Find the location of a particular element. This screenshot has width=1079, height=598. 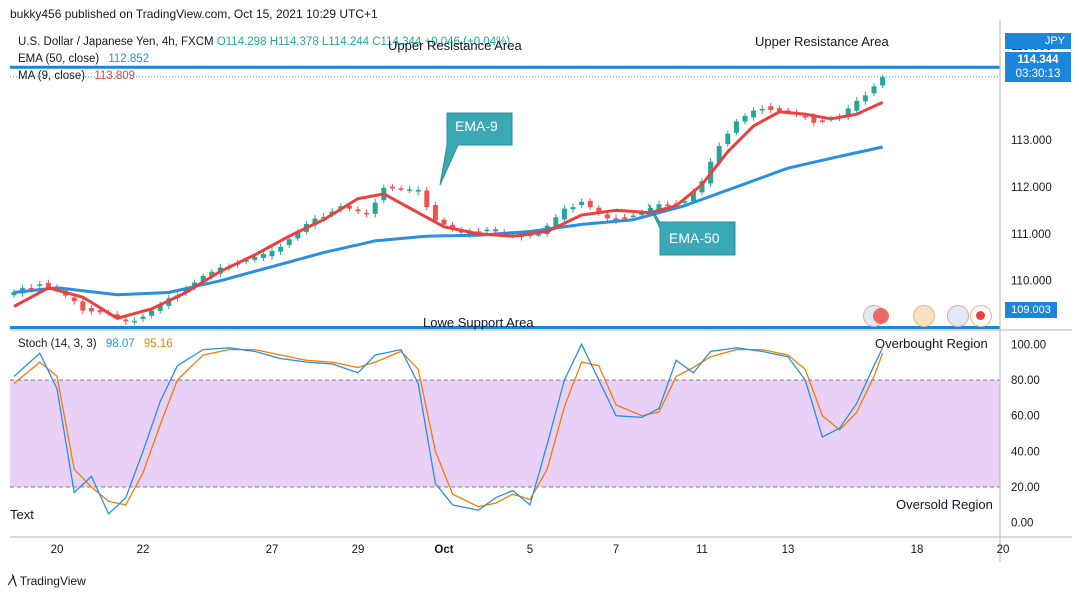

tradingview-brand: ⁄⧹ TradingView is located at coordinates (48, 581).